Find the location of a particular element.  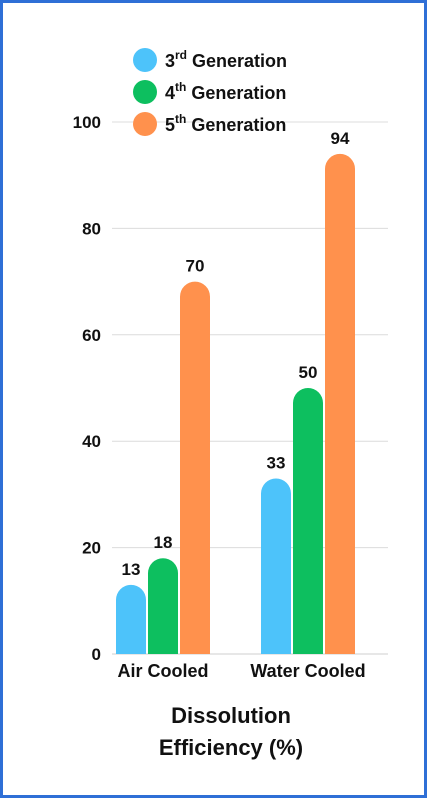

data-label: 13 is located at coordinates (131, 569).